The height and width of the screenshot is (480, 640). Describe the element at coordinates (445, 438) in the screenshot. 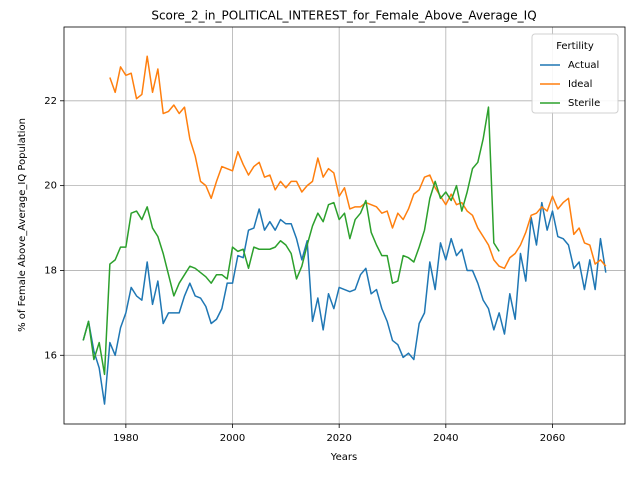

I see `x-tick-label: 2040` at that location.